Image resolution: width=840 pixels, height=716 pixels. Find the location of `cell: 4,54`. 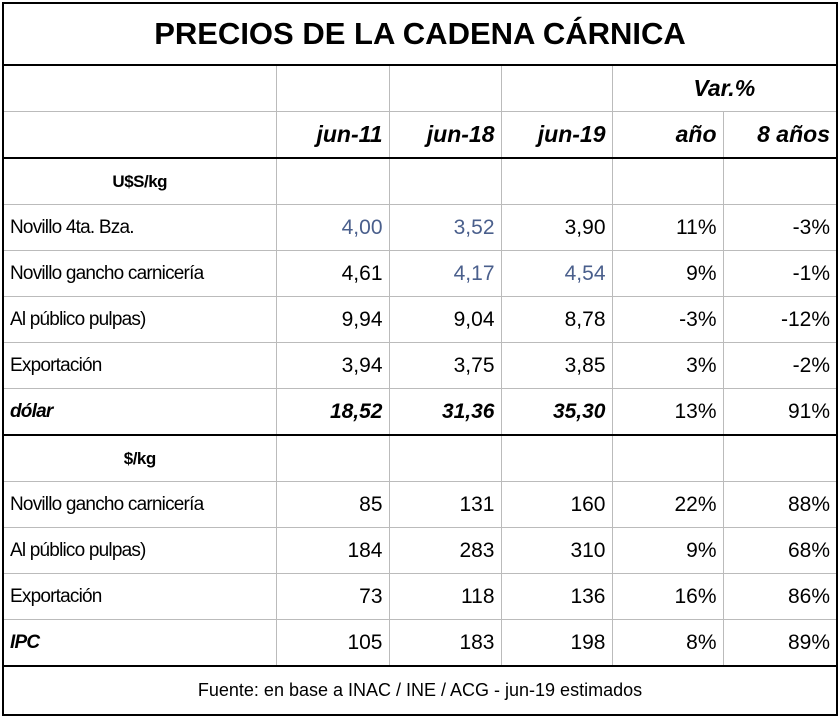

cell: 4,54 is located at coordinates (556, 273).